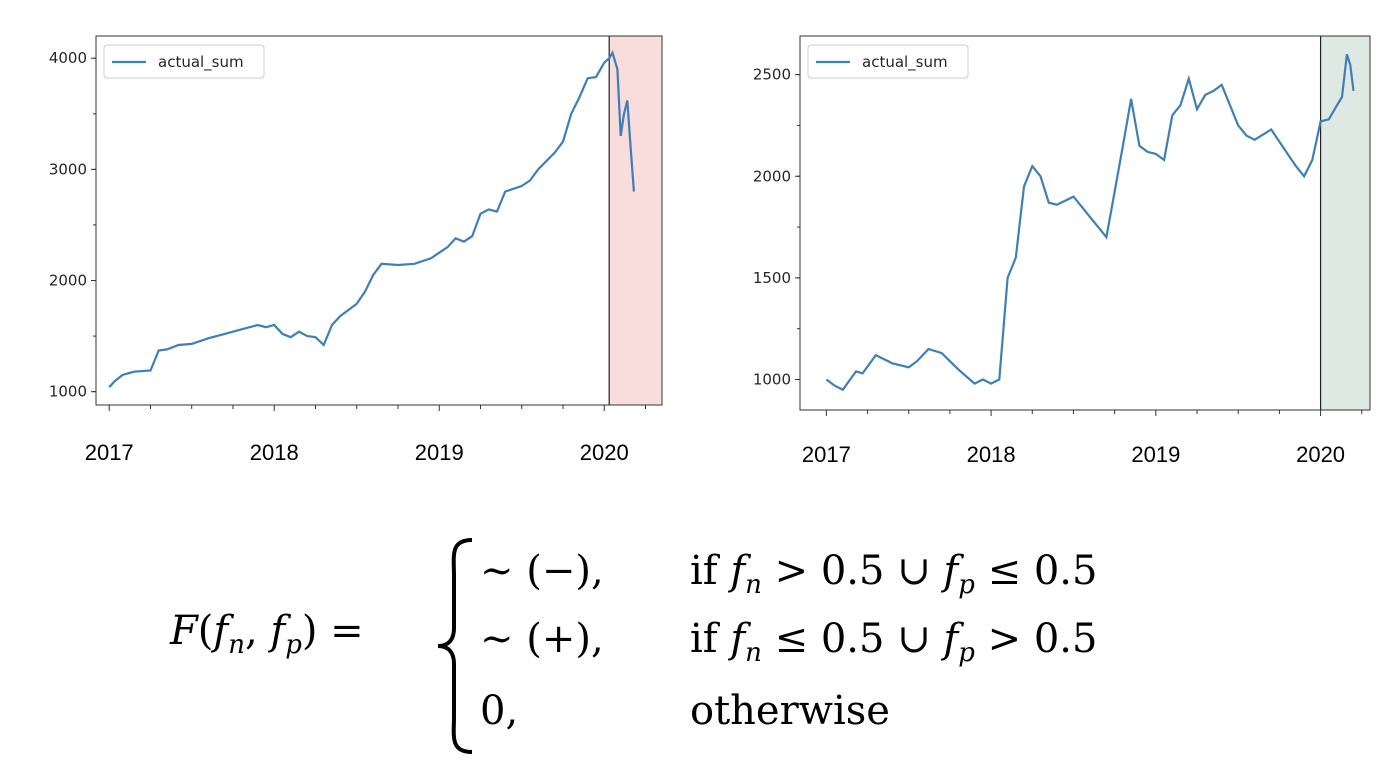 The image size is (1400, 772). Describe the element at coordinates (499, 711) in the screenshot. I see `case-3-value: 0,` at that location.